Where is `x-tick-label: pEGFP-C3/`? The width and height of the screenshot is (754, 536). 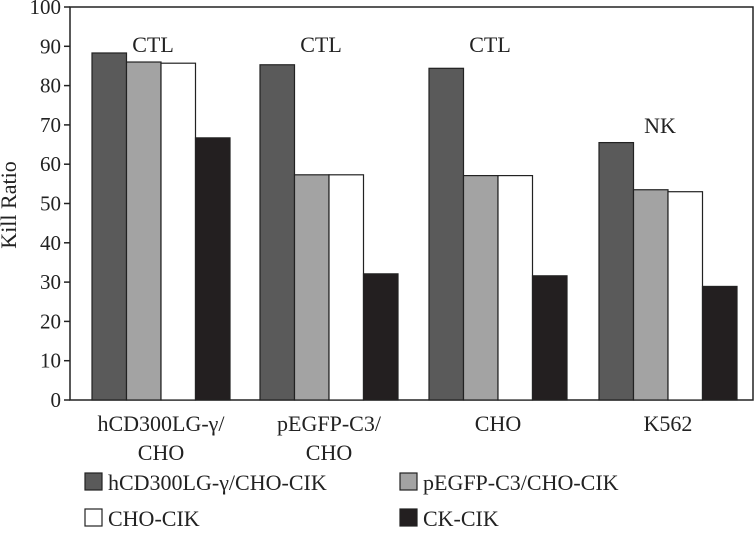 x-tick-label: pEGFP-C3/ is located at coordinates (329, 423).